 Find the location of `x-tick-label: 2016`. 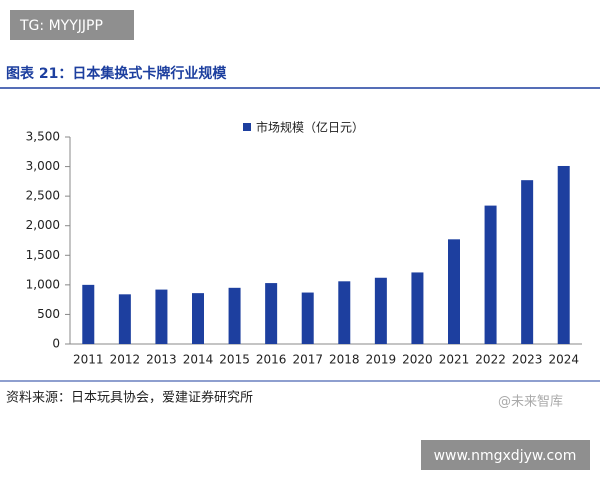

x-tick-label: 2016 is located at coordinates (271, 360).